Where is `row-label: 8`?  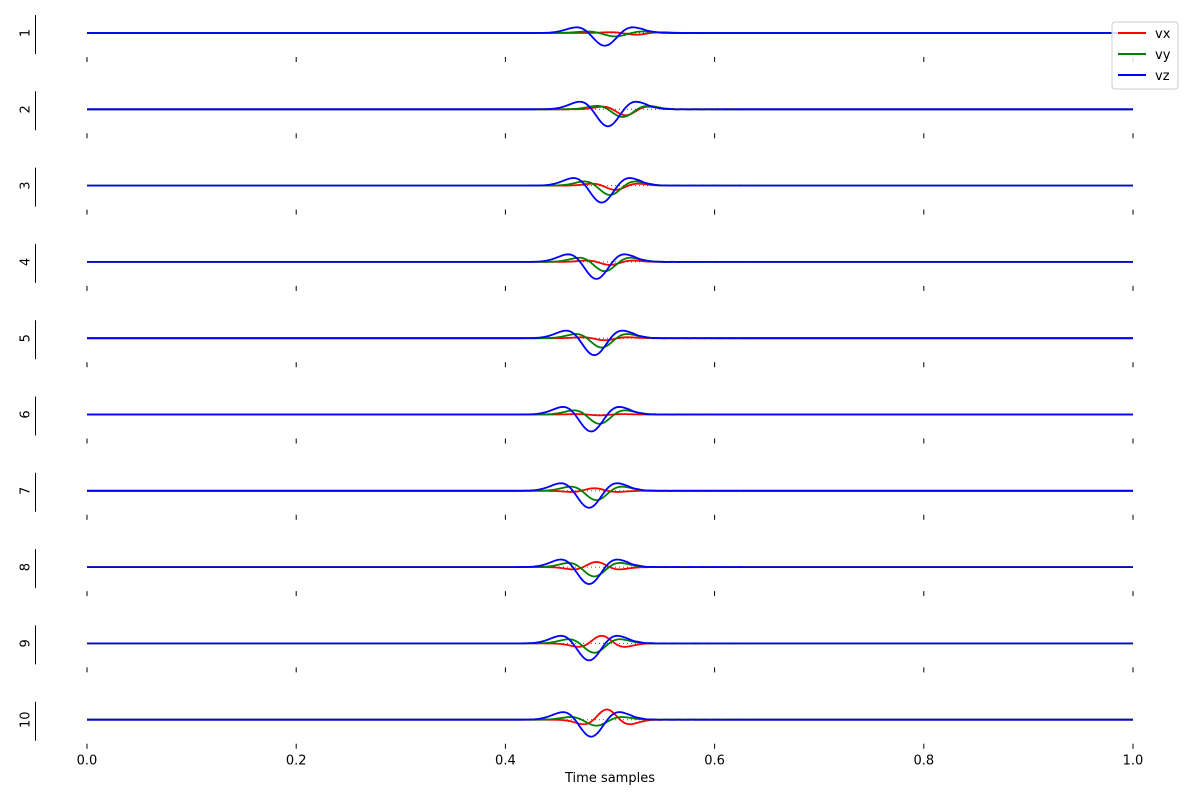 row-label: 8 is located at coordinates (26, 567).